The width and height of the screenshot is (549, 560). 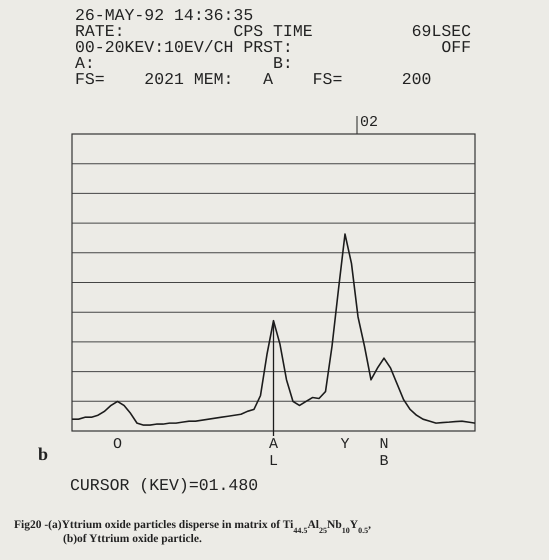 I want to click on x-tick-label: NB, so click(x=384, y=453).